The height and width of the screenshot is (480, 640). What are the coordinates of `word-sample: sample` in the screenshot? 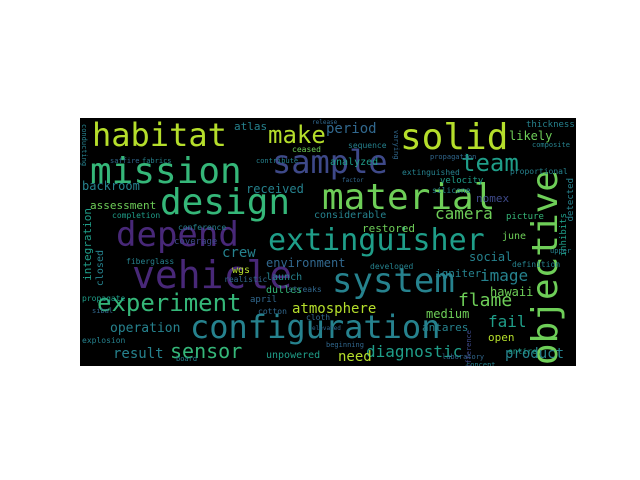 It's located at (330, 162).